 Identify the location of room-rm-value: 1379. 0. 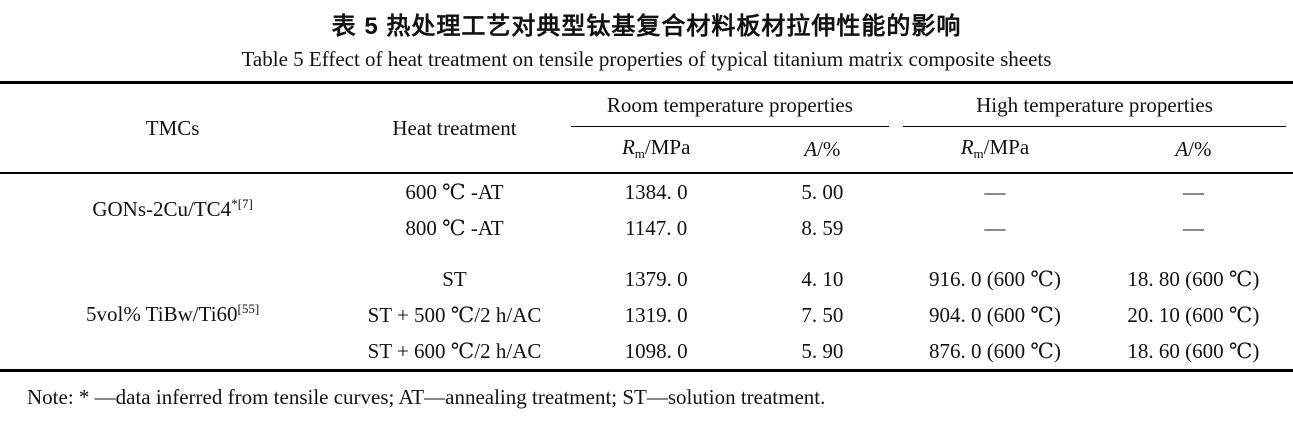
(656, 279).